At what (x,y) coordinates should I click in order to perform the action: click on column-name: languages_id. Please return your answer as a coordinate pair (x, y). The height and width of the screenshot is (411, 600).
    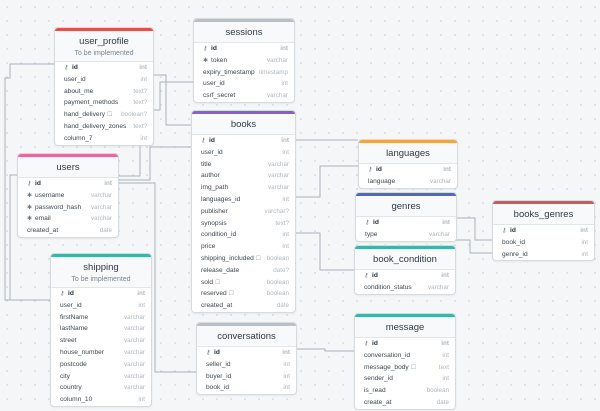
    Looking at the image, I should click on (221, 199).